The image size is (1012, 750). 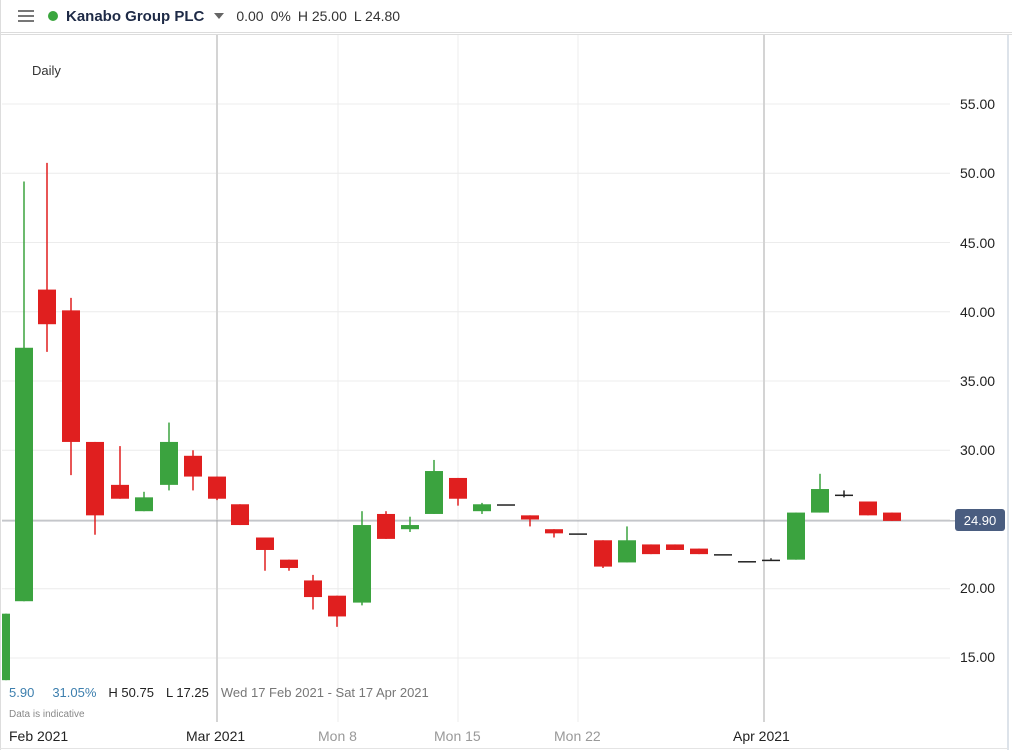 I want to click on y-axis-label: 50.00, so click(x=978, y=173).